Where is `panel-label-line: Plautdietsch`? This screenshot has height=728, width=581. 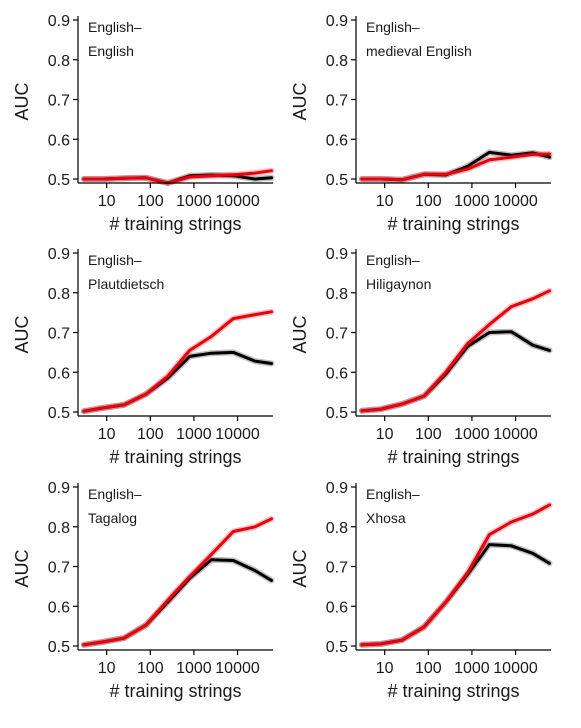
panel-label-line: Plautdietsch is located at coordinates (126, 284).